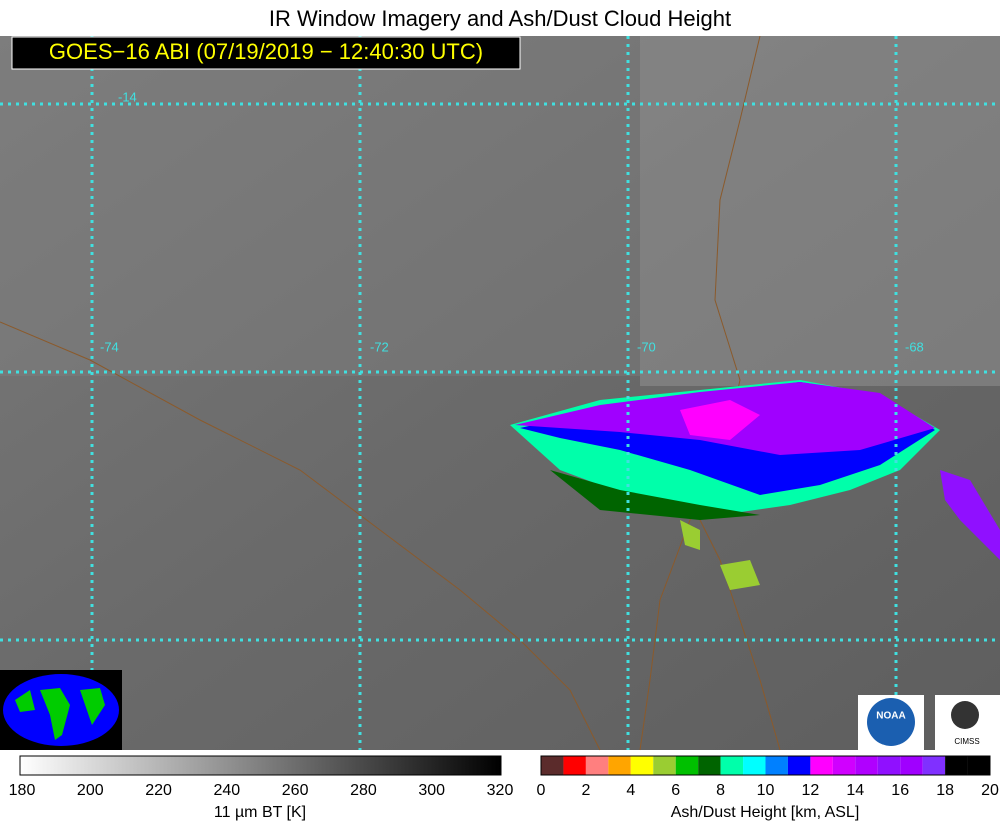  I want to click on colorbar-tick-label: 280, so click(363, 790).